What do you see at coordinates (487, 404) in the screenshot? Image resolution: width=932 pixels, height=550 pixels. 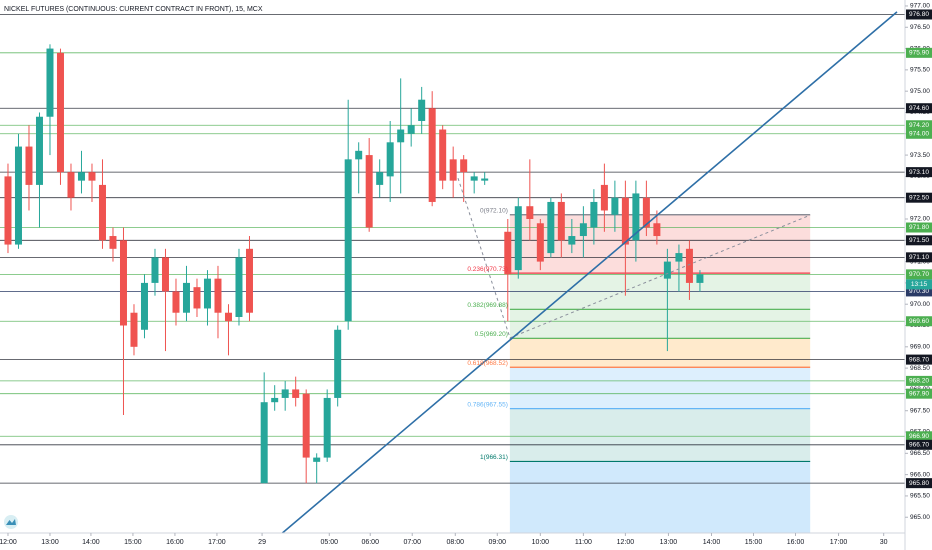 I see `fib-label: 0.786(967.55)` at bounding box center [487, 404].